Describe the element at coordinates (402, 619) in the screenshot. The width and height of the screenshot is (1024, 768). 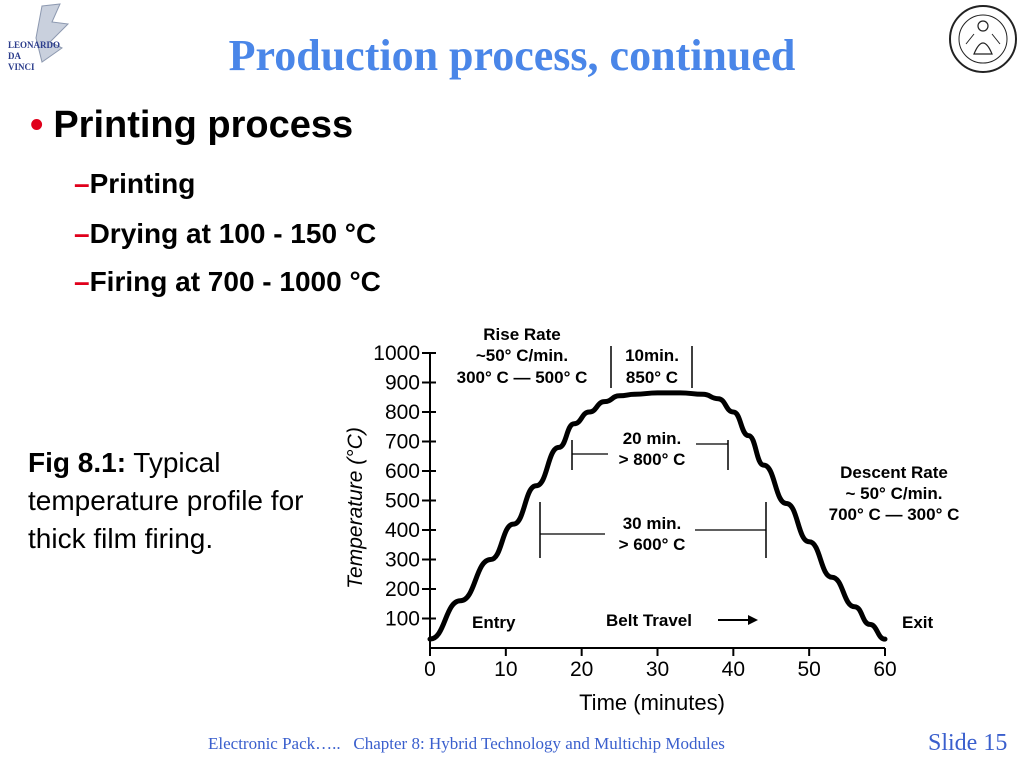
I see `y-tick-label: 100` at that location.